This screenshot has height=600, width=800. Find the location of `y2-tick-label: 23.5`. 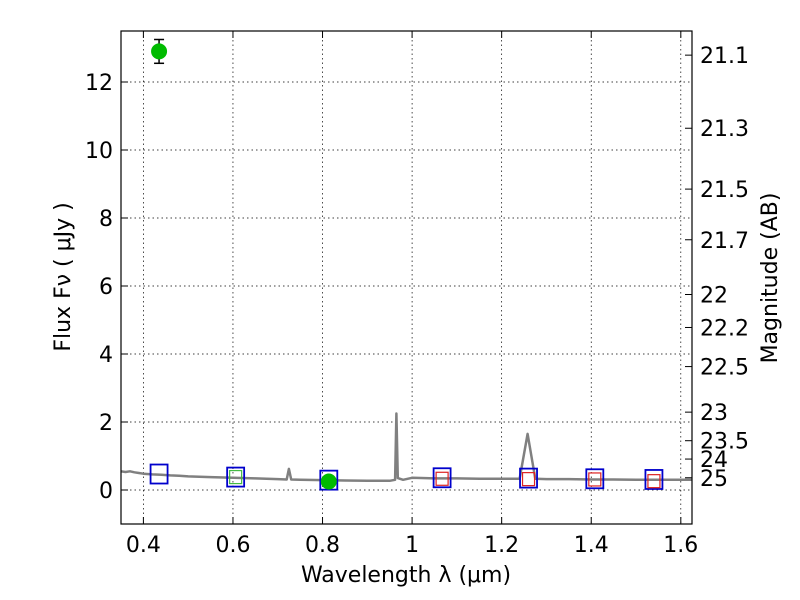

y2-tick-label: 23.5 is located at coordinates (724, 442).